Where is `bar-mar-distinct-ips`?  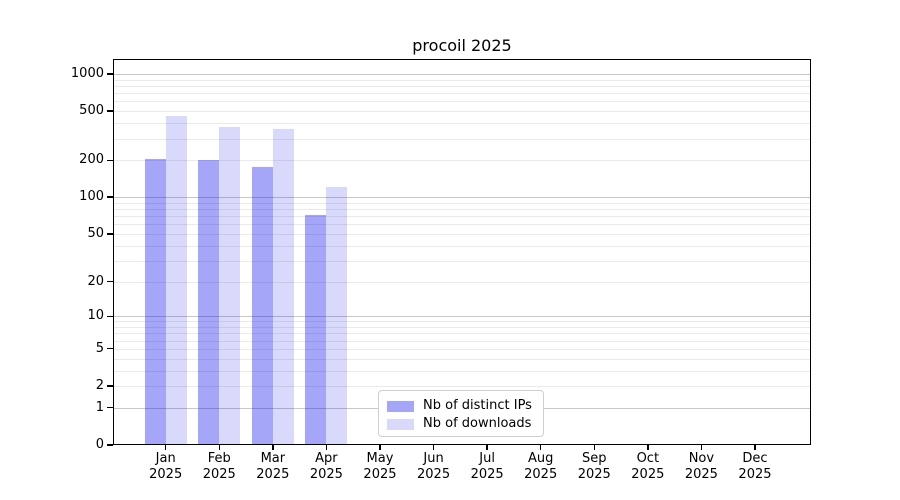
bar-mar-distinct-ips is located at coordinates (262, 305).